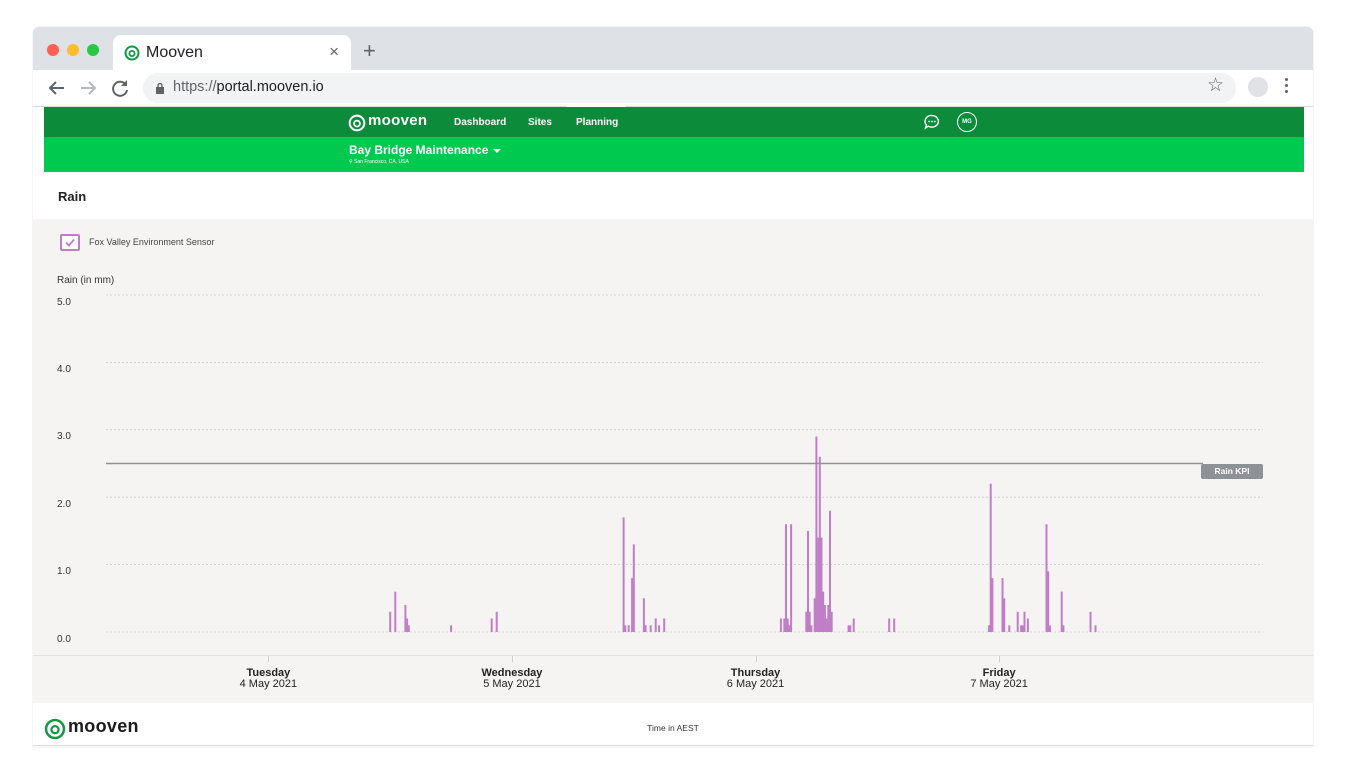 The image size is (1349, 781). What do you see at coordinates (88, 88) in the screenshot?
I see `forward-arrow-icon` at bounding box center [88, 88].